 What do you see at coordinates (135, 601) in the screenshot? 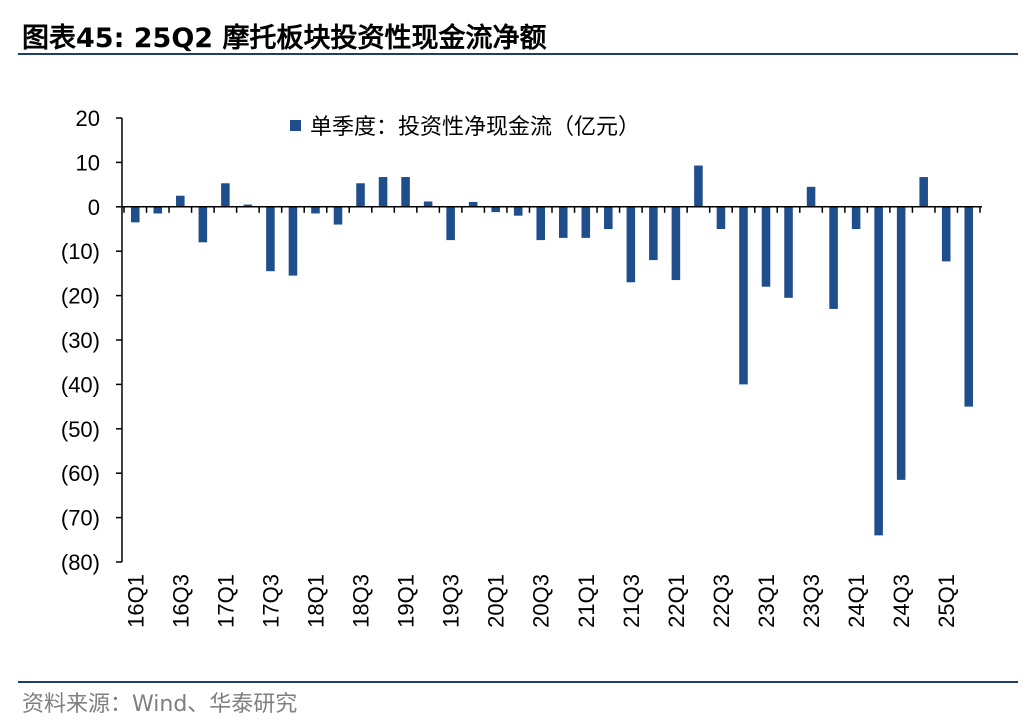
I see `x-tick-label: 16Q1` at bounding box center [135, 601].